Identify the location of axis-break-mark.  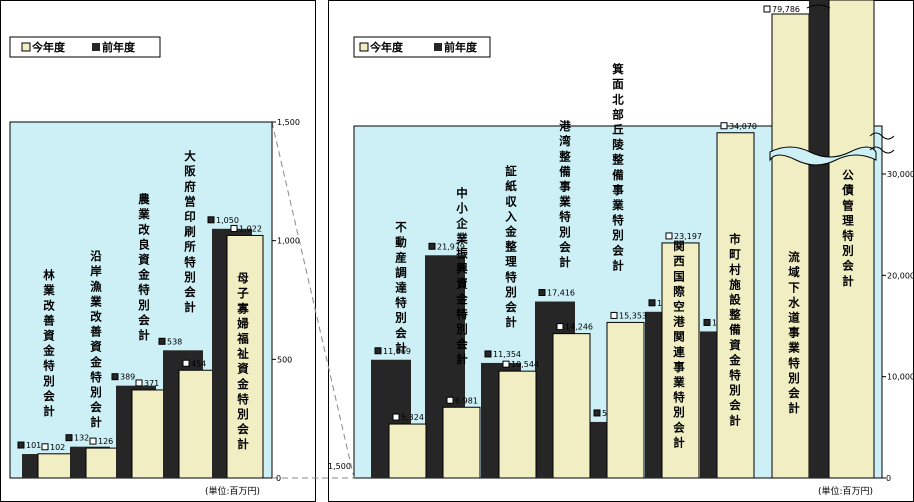
(882, 143).